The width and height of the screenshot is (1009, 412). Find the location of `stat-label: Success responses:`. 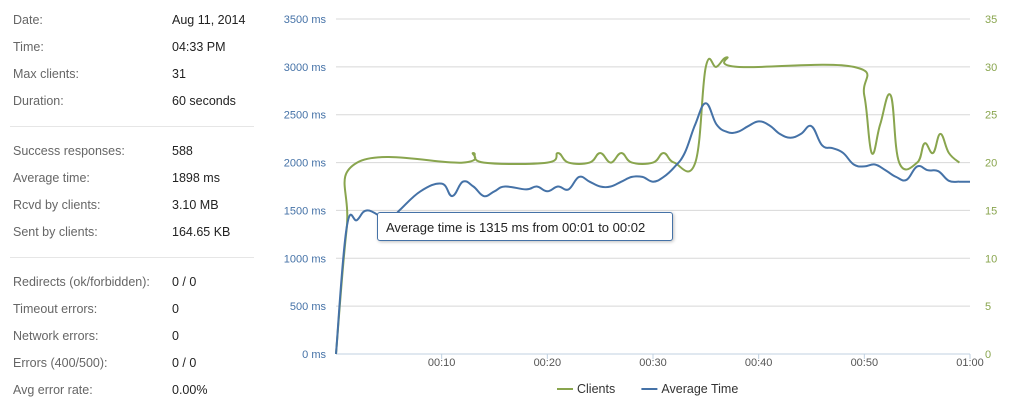

stat-label: Success responses: is located at coordinates (69, 151).